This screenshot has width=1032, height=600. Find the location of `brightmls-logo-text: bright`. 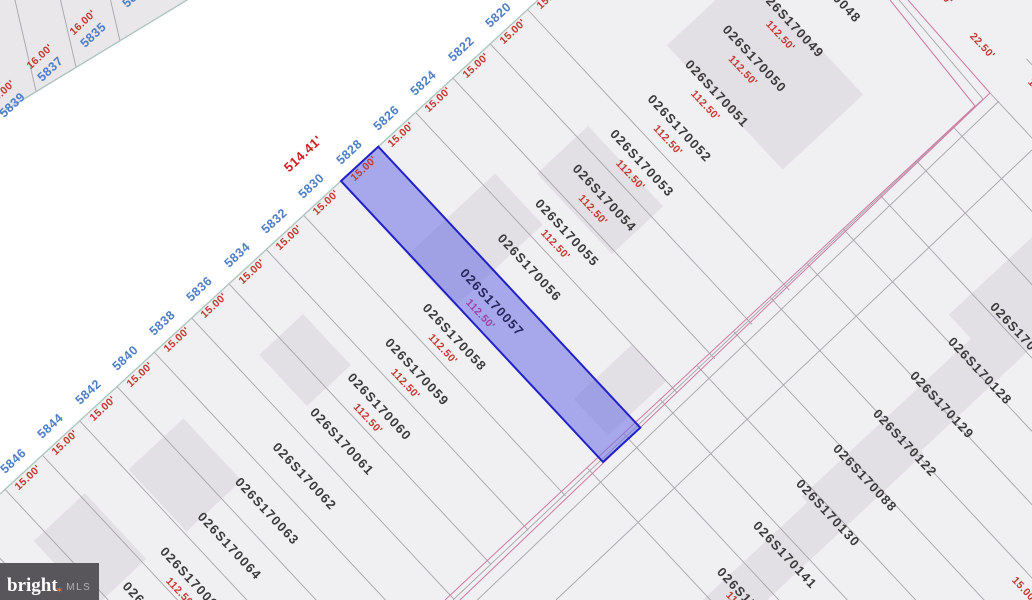

brightmls-logo-text: bright is located at coordinates (32, 585).